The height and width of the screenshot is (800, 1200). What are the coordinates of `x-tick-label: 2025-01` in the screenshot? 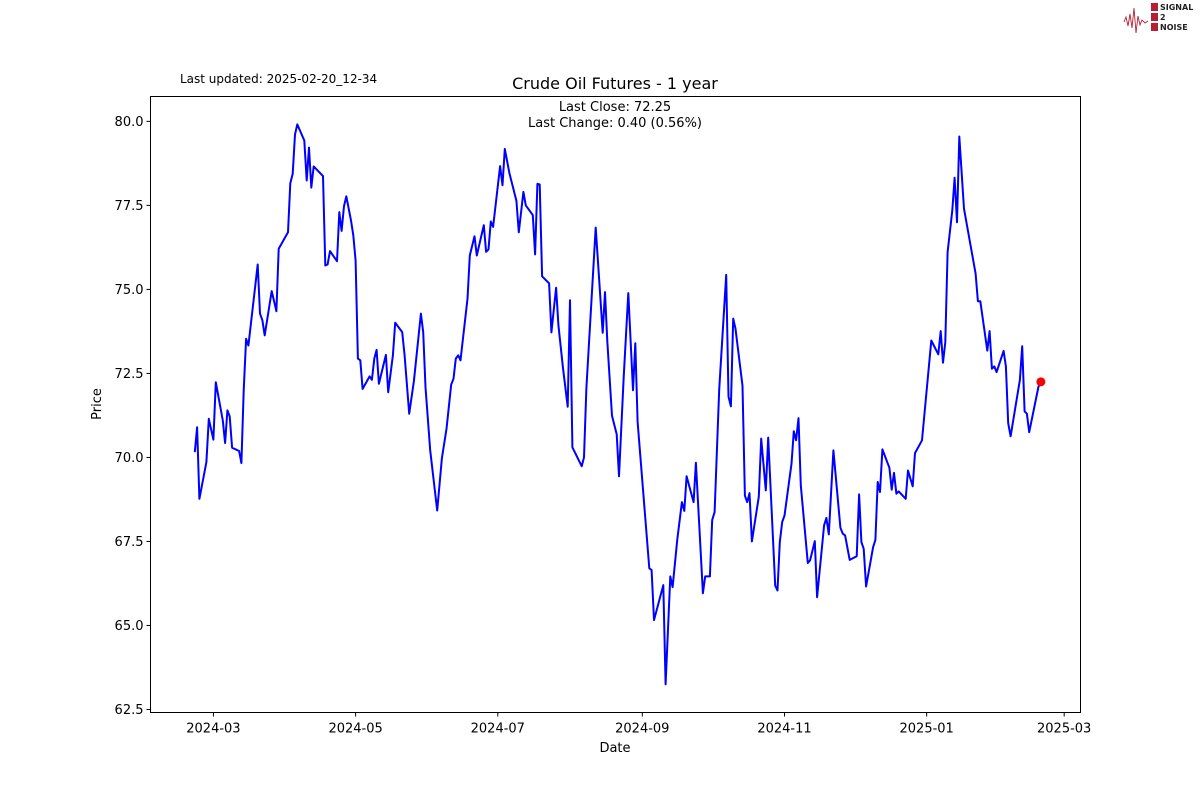 It's located at (927, 729).